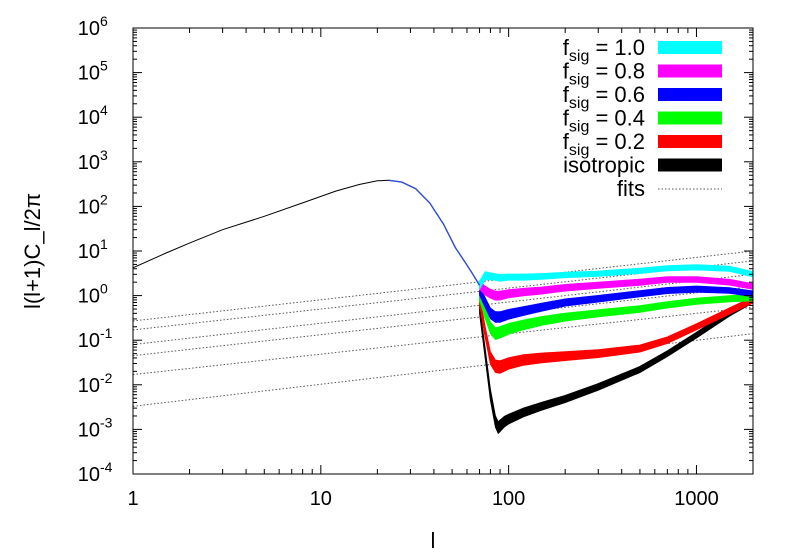 The width and height of the screenshot is (789, 552). What do you see at coordinates (106, 467) in the screenshot?
I see `y-tick-exponent: -4` at bounding box center [106, 467].